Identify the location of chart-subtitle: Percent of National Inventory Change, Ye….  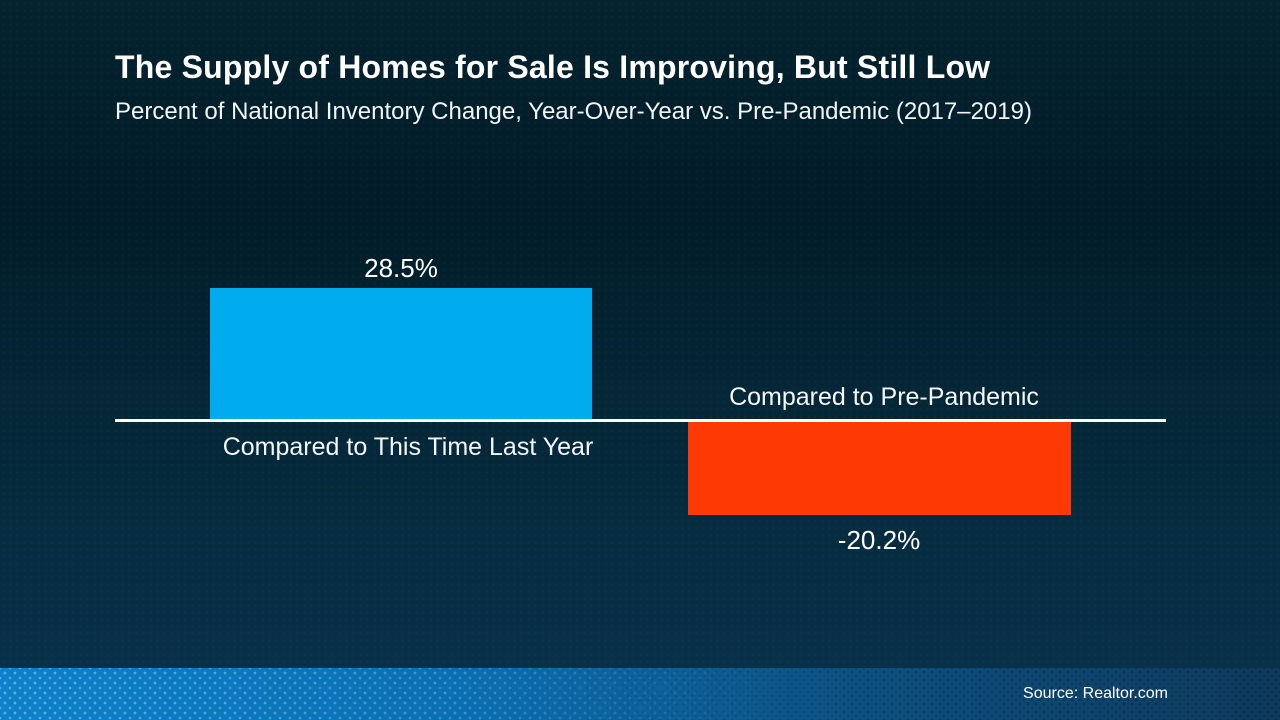
(573, 111).